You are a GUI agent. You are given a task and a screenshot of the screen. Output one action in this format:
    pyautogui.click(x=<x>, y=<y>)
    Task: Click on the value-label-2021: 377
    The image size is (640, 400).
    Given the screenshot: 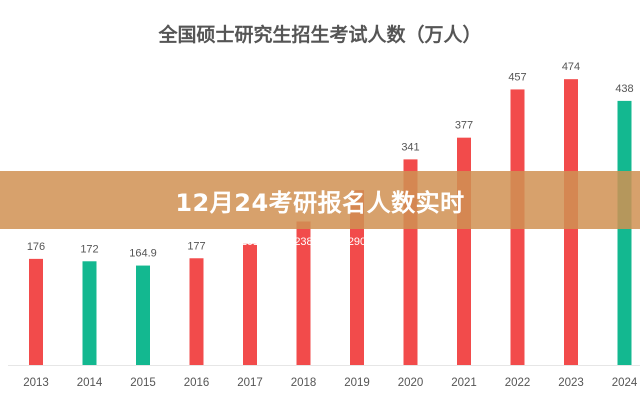 What is the action you would take?
    pyautogui.click(x=464, y=126)
    